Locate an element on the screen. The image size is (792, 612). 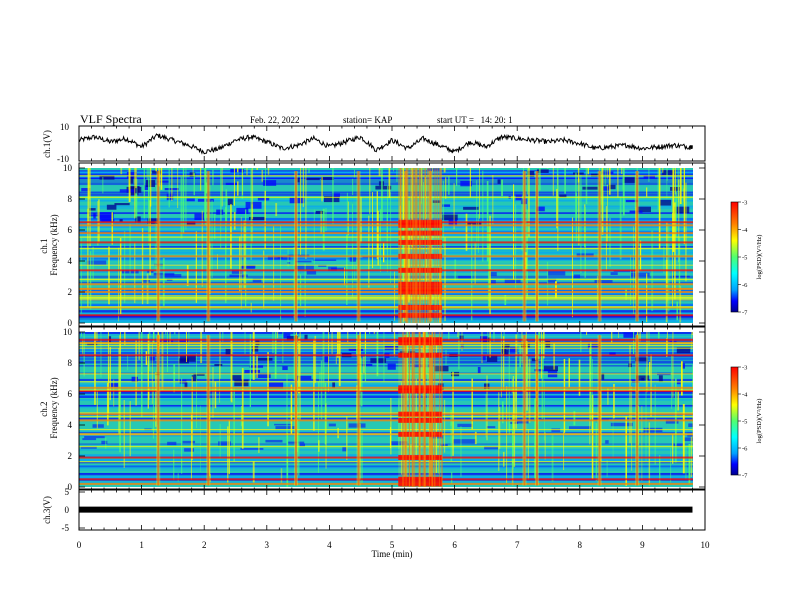
ch2-spectrogram-burst-halo is located at coordinates (430, 410).